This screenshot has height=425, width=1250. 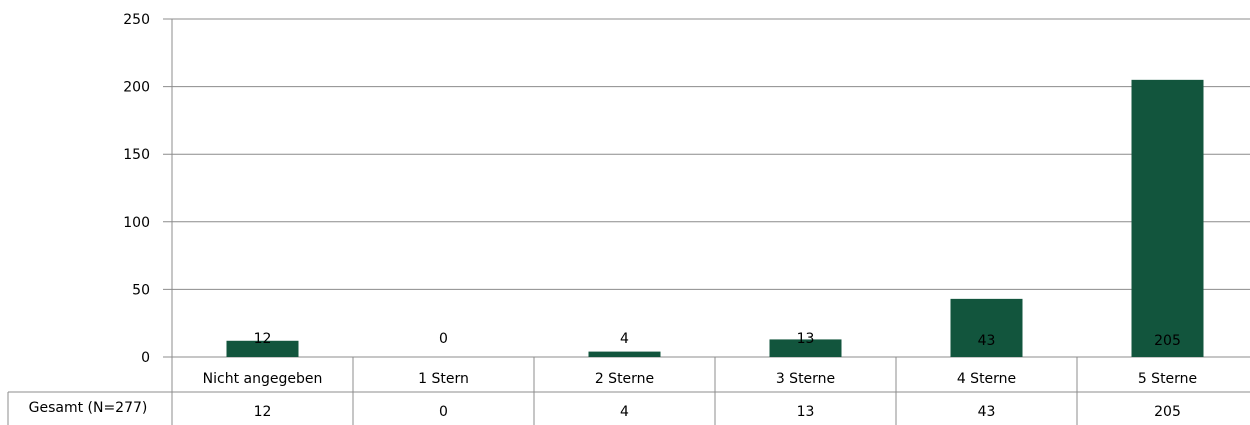 What do you see at coordinates (136, 88) in the screenshot?
I see `y-tick-label: 200` at bounding box center [136, 88].